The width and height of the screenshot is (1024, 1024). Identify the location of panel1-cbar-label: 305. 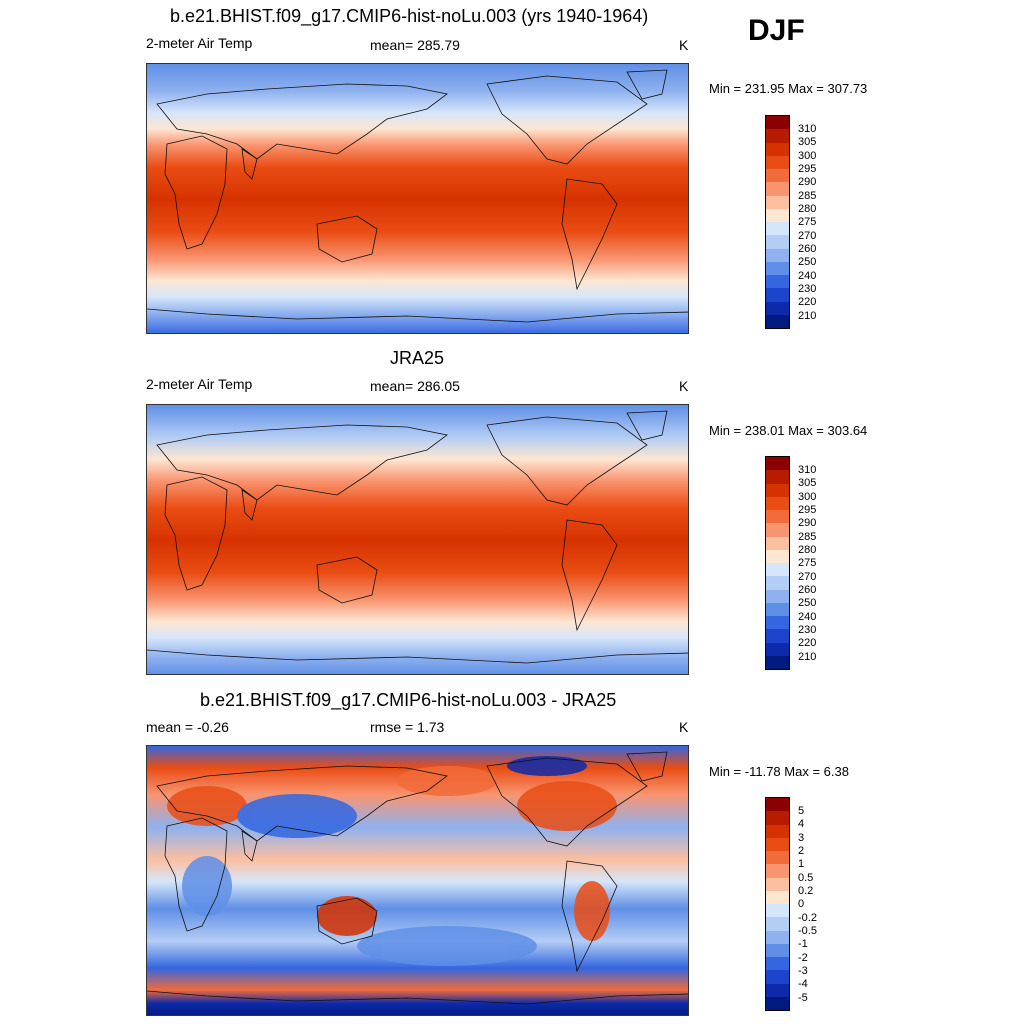
(807, 142).